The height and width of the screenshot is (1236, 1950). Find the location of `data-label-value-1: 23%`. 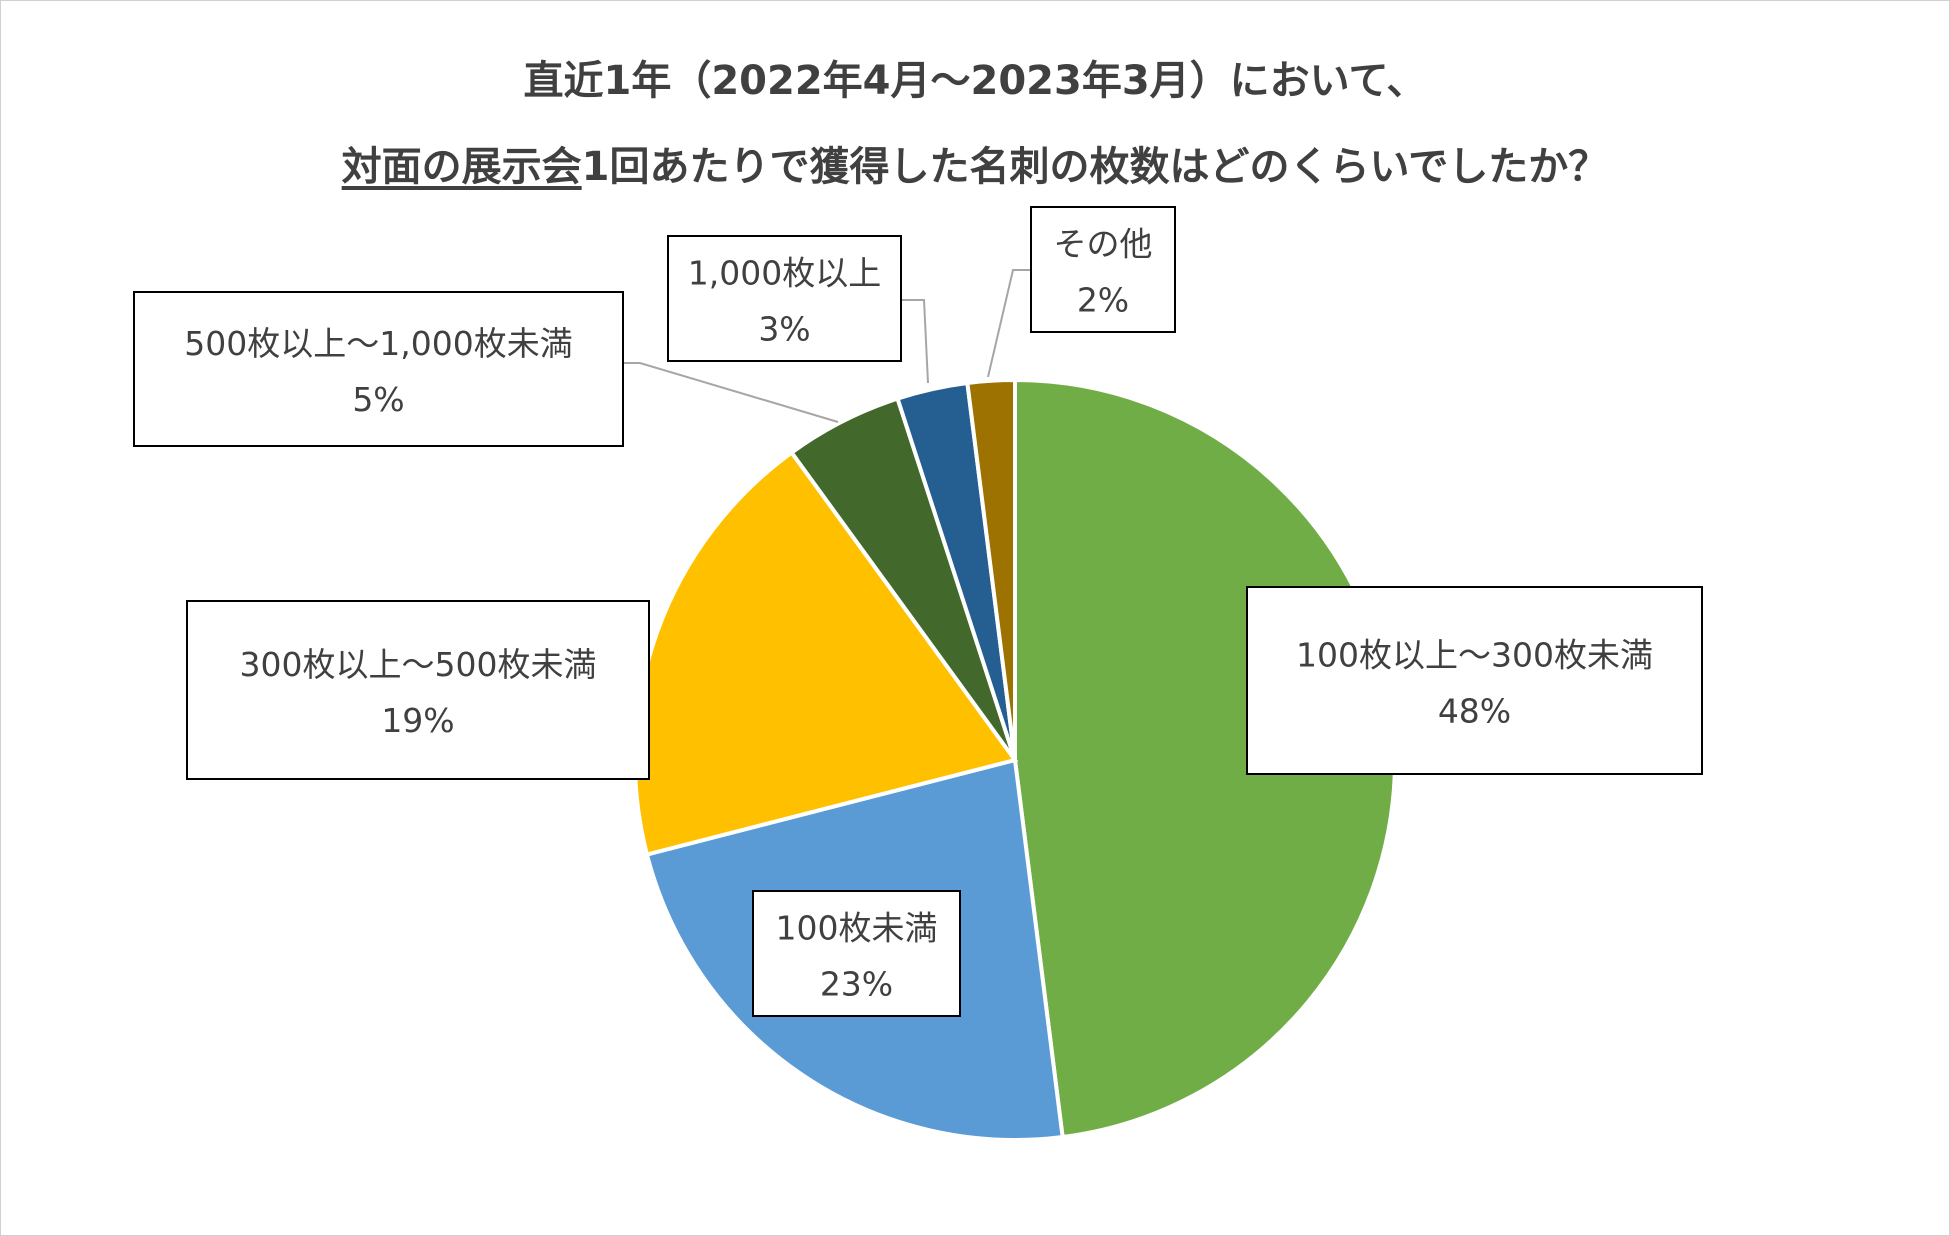

data-label-value-1: 23% is located at coordinates (856, 984).